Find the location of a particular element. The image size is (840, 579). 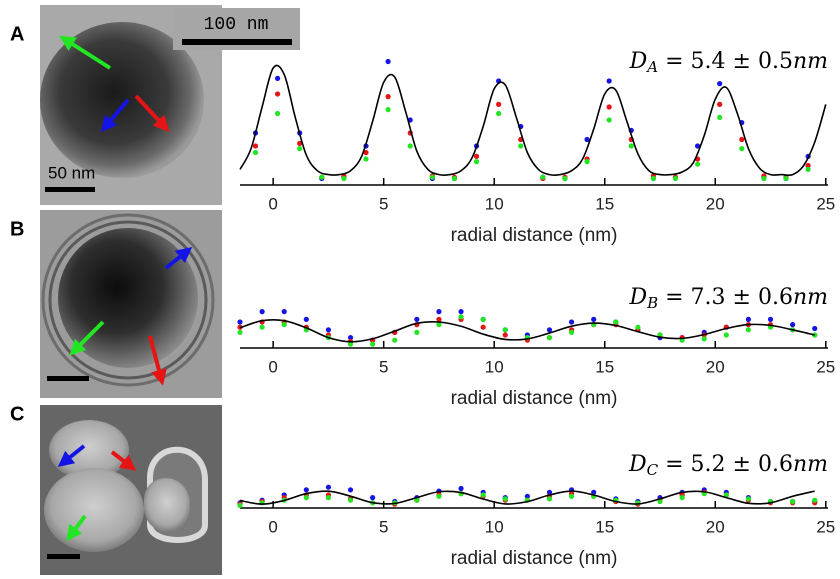

equation-part: A is located at coordinates (651, 67).